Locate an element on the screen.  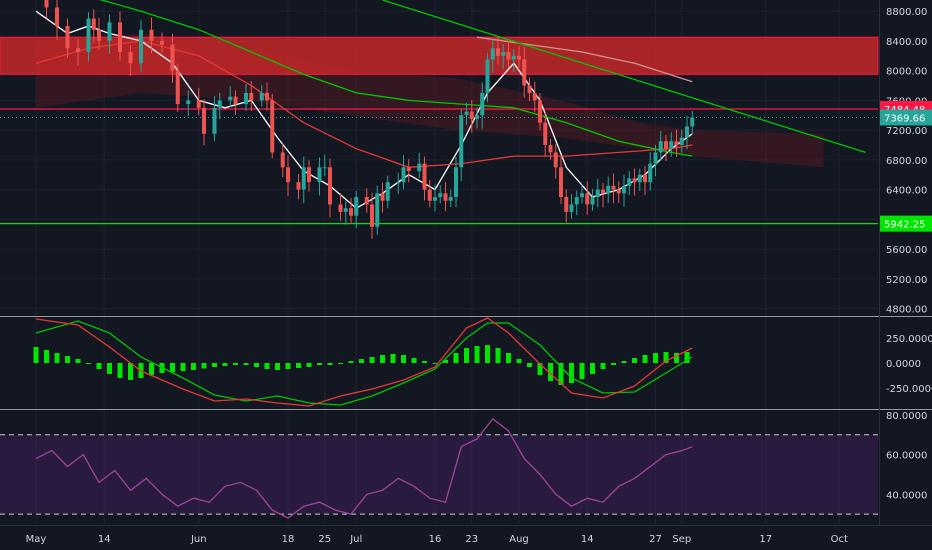
trendline is located at coordinates (624, 77).